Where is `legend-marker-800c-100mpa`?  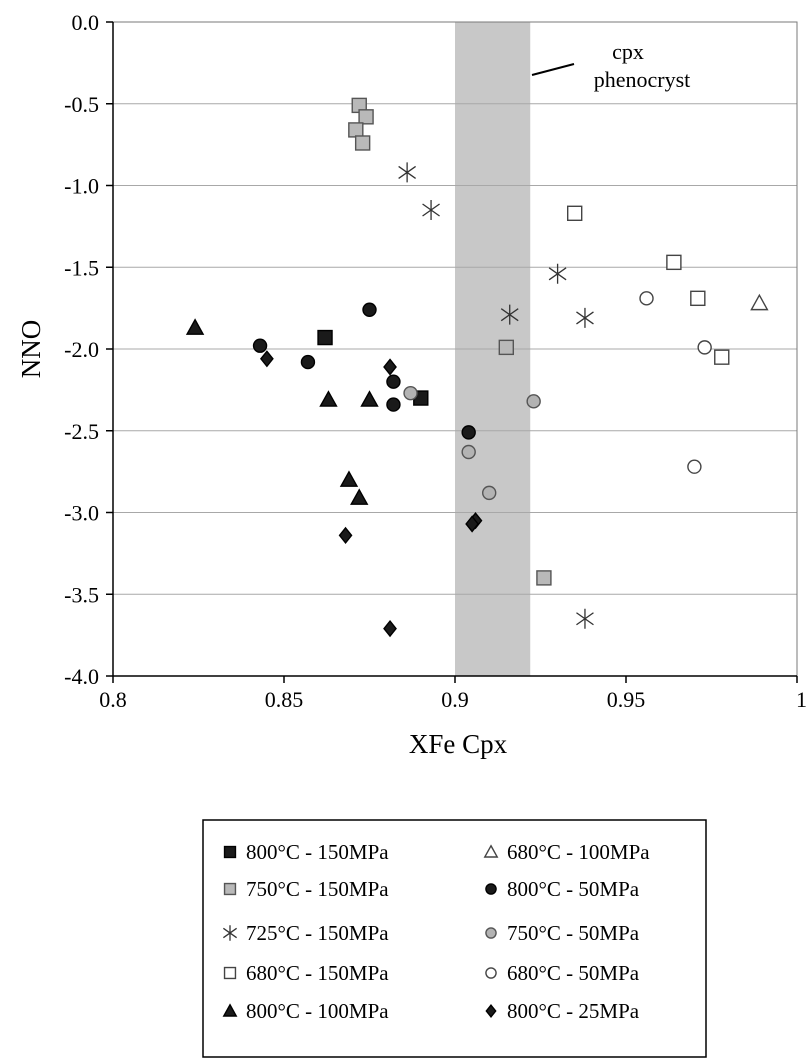 legend-marker-800c-100mpa is located at coordinates (230, 1010).